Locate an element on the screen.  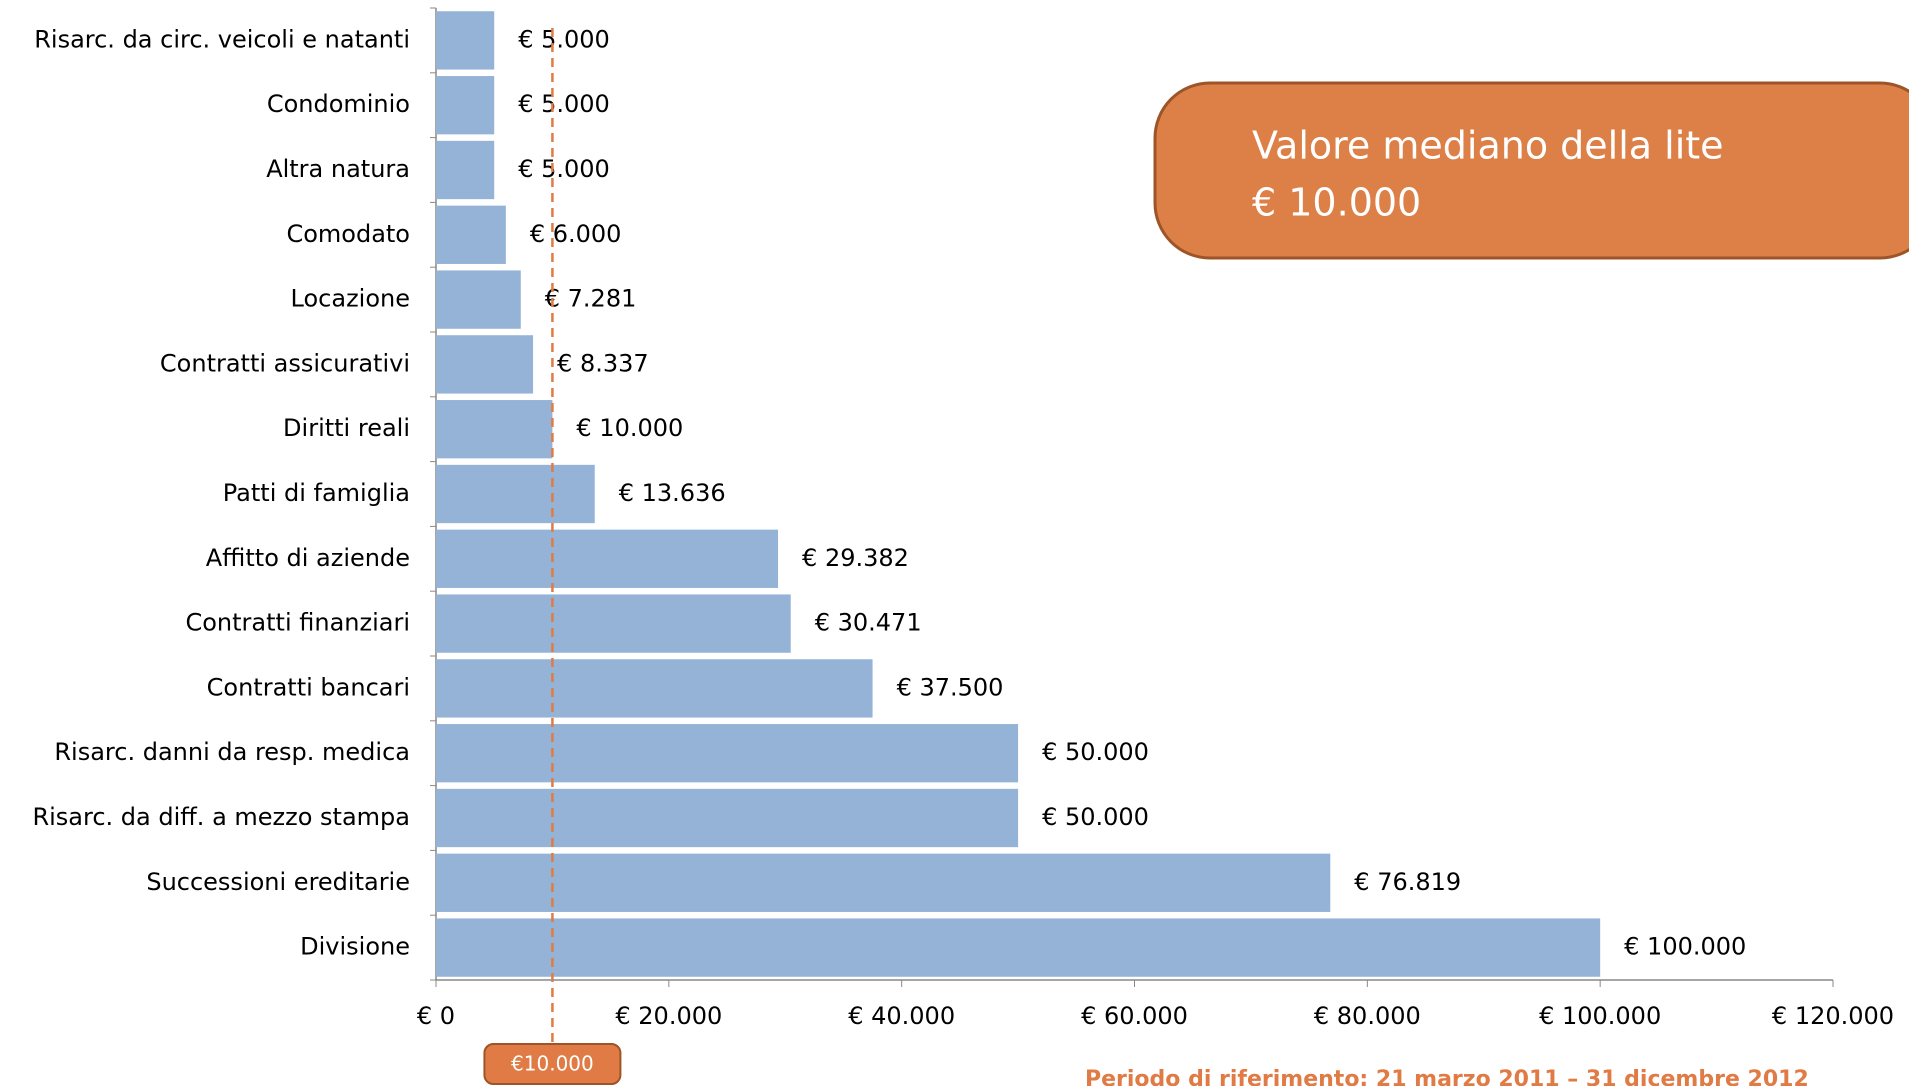
y-tick-label: Comodato is located at coordinates (348, 234).